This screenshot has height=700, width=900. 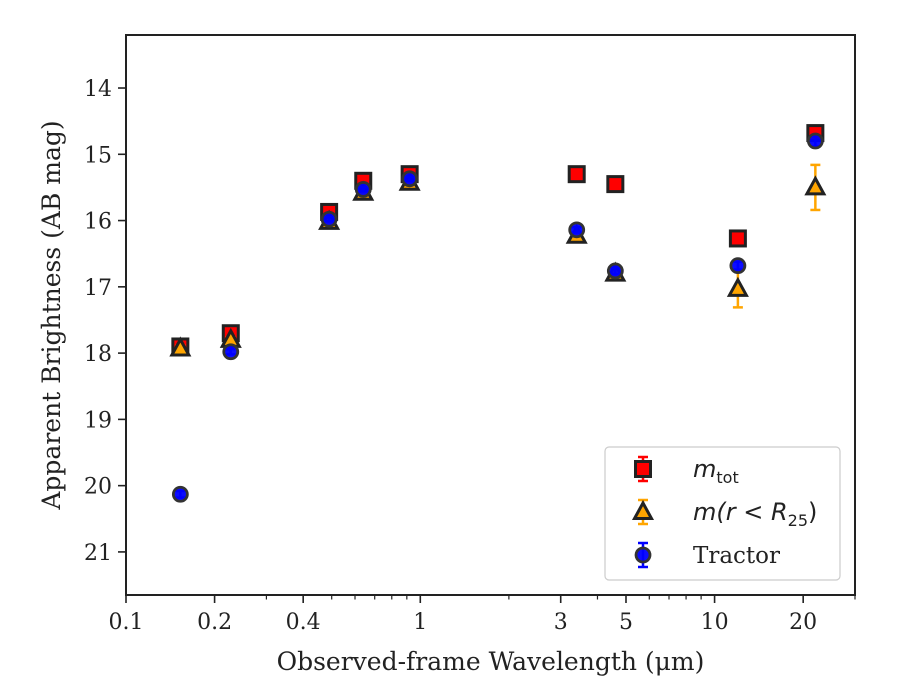 I want to click on y-tick-label: 19, so click(x=98, y=420).